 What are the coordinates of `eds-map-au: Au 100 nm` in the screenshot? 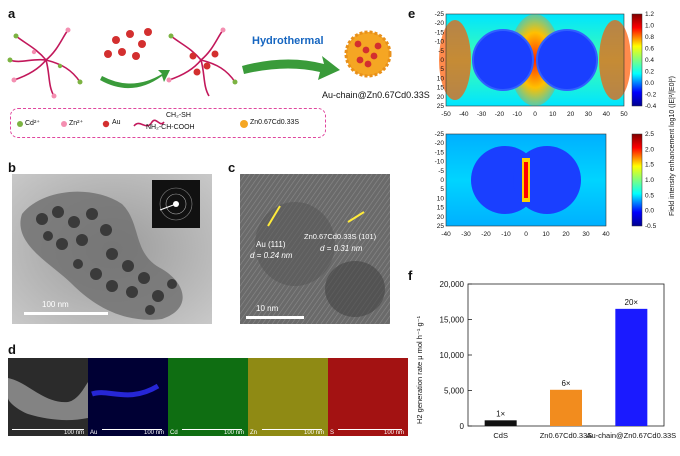 It's located at (128, 397).